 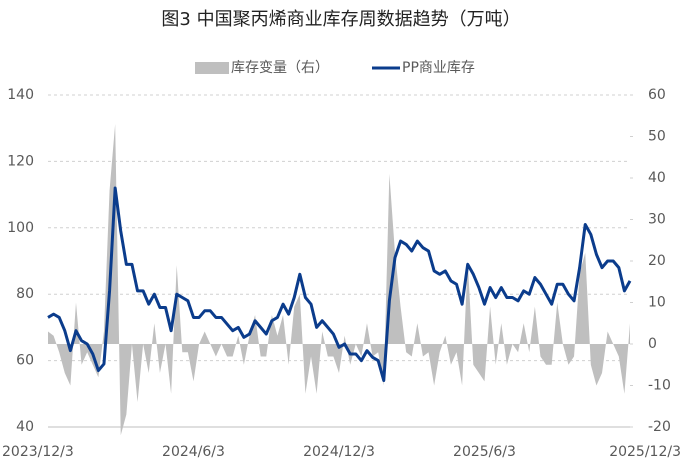 What do you see at coordinates (339, 452) in the screenshot?
I see `x-tick-label: 2024/12/3` at bounding box center [339, 452].